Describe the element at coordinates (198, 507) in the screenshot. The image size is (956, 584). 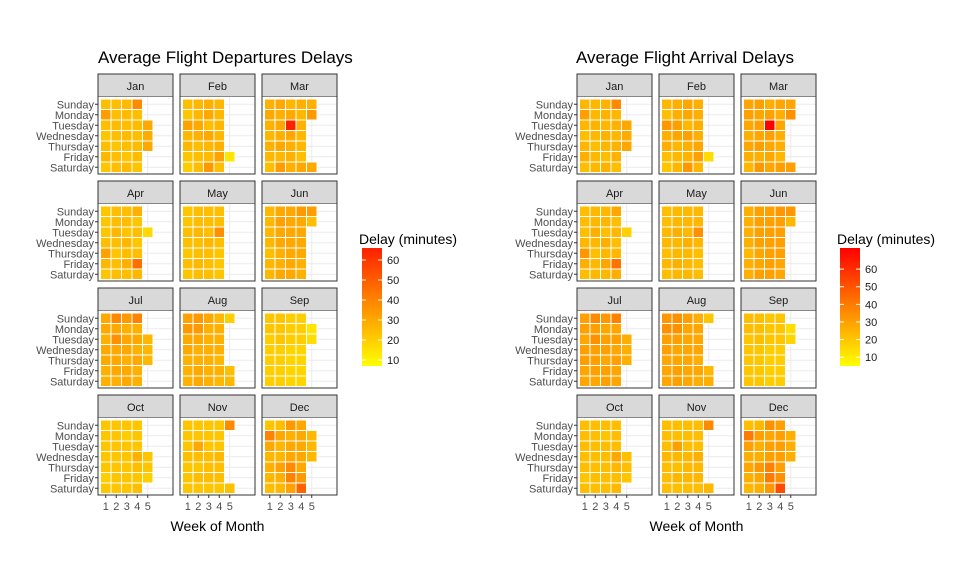
I see `x-tick-label: 2` at that location.